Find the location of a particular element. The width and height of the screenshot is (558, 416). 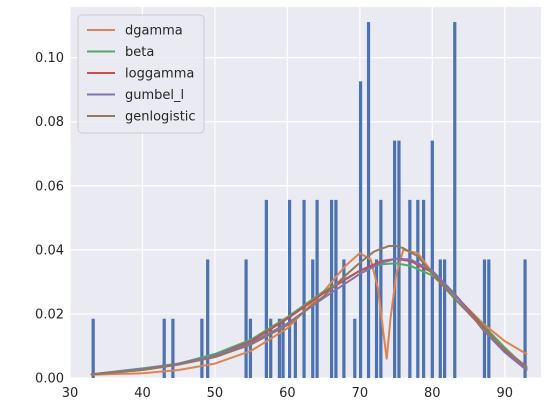

y-tick-label: 0.04 is located at coordinates (49, 250).